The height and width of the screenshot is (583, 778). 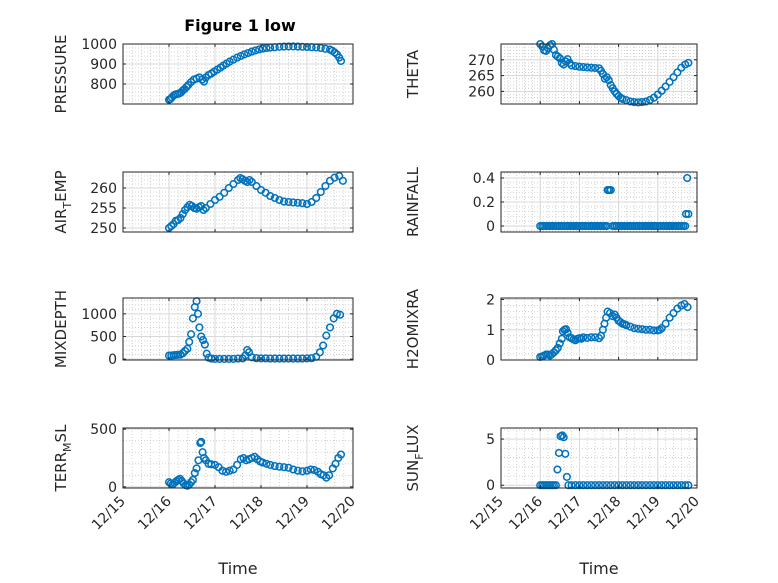 I want to click on y-axis-label: THETA, so click(x=413, y=74).